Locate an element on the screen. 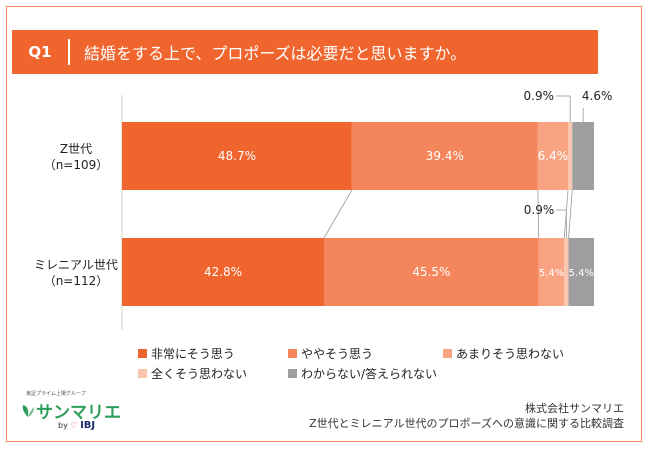 This screenshot has width=650, height=450. data-label: 42.8% is located at coordinates (223, 272).